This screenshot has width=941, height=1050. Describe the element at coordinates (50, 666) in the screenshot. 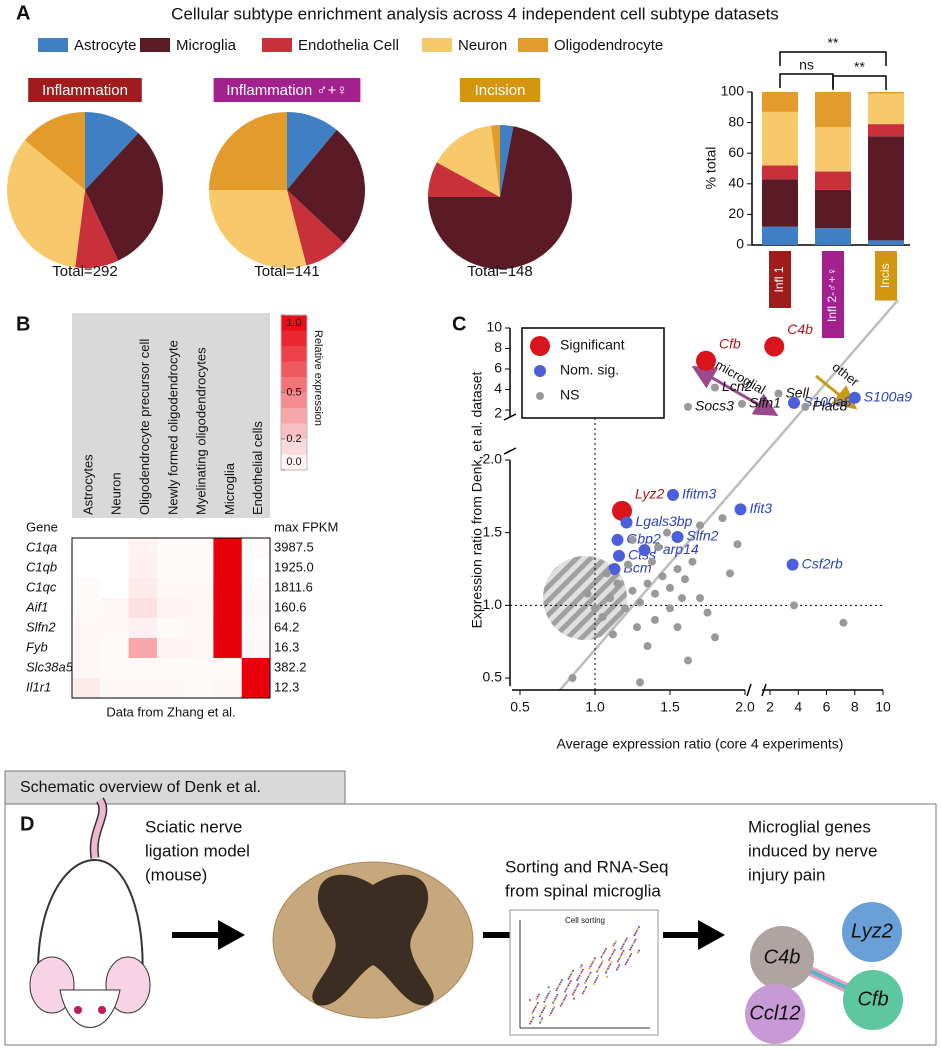

I see `row-label: Slc38a5` at that location.